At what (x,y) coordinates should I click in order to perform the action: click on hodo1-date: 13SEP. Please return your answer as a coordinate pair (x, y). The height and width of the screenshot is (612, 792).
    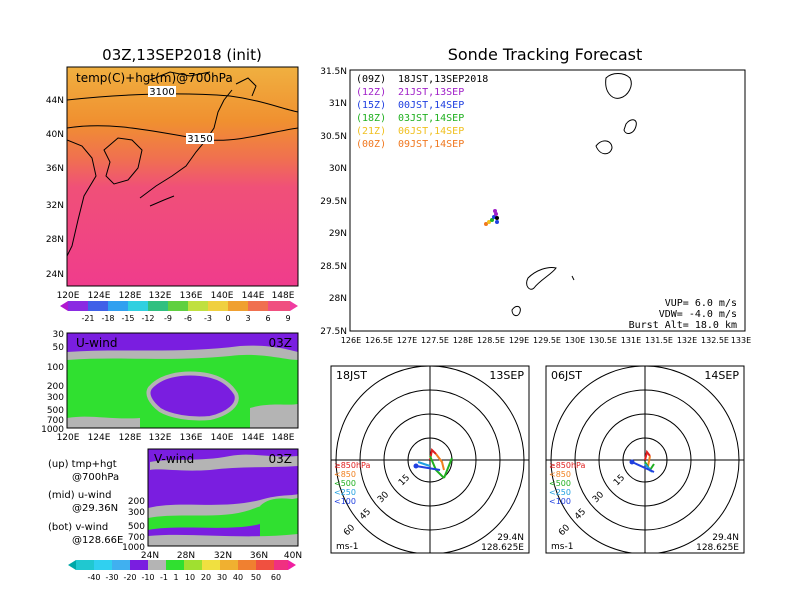
    Looking at the image, I should click on (506, 375).